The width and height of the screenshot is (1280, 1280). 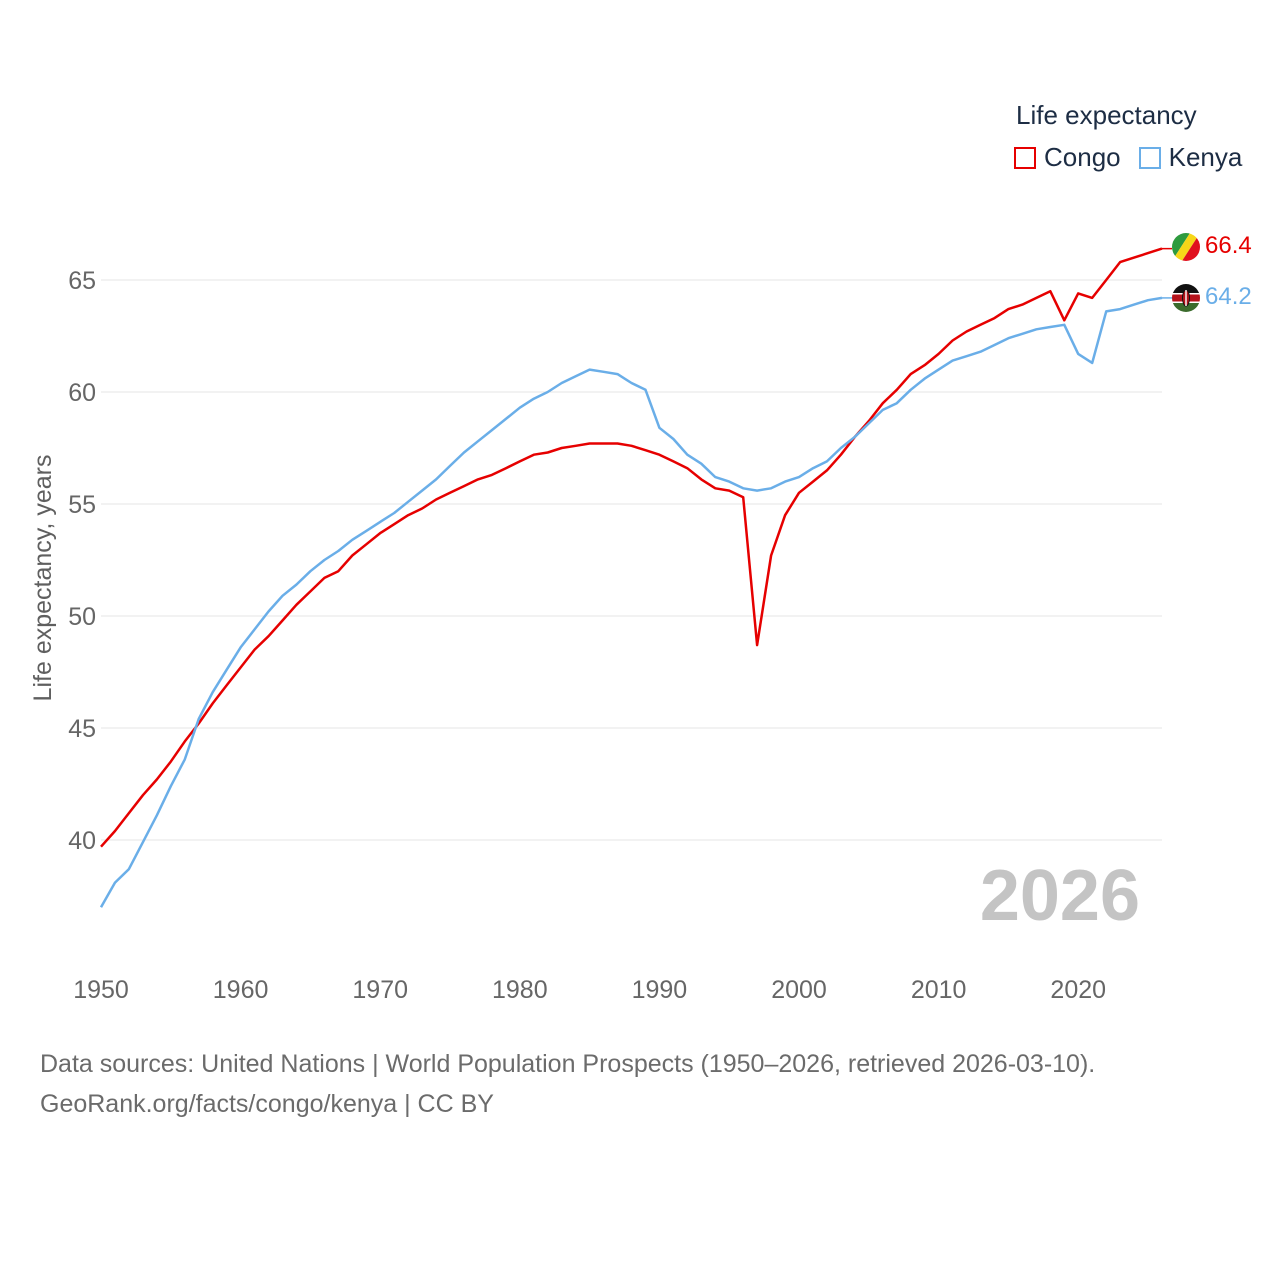 I want to click on y-axis-label: Life expectancy, years, so click(x=43, y=578).